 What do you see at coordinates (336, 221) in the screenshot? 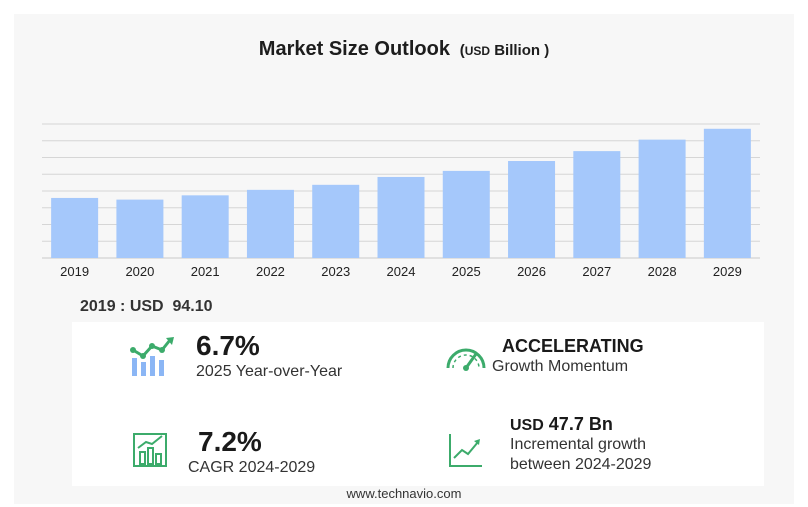
I see `bar-2023` at bounding box center [336, 221].